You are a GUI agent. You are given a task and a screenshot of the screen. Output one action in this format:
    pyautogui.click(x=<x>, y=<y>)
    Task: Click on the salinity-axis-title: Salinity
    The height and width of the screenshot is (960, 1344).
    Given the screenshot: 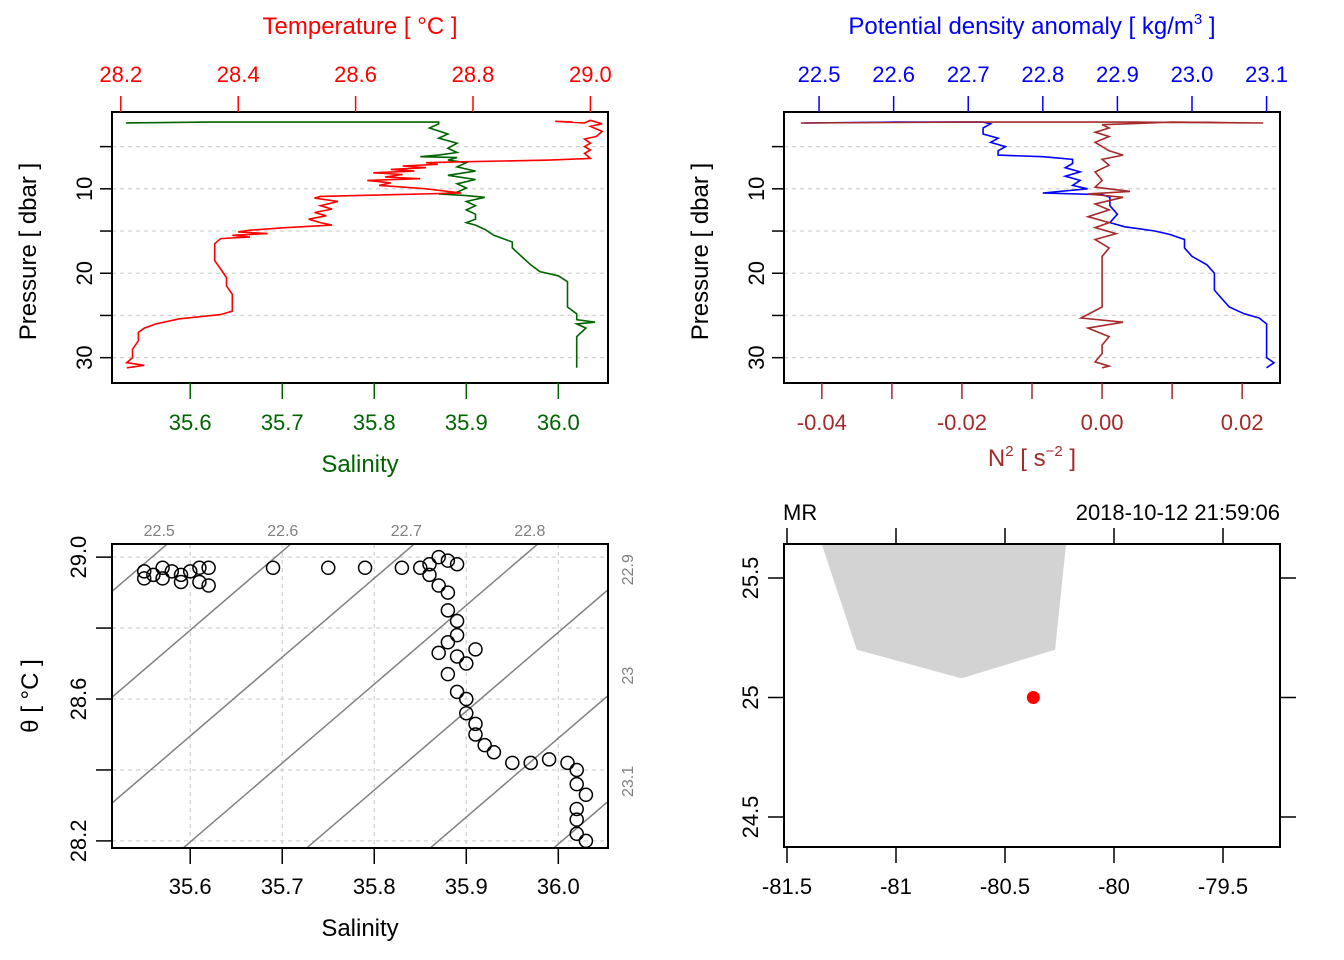 What is the action you would take?
    pyautogui.click(x=359, y=464)
    